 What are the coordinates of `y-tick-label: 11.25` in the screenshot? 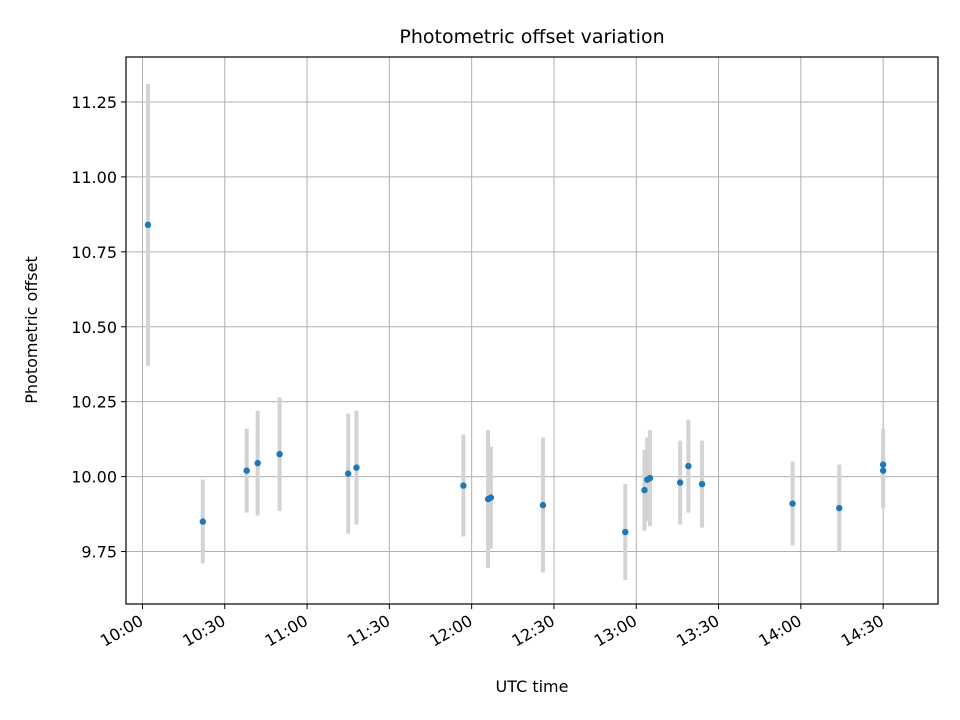 It's located at (94, 102).